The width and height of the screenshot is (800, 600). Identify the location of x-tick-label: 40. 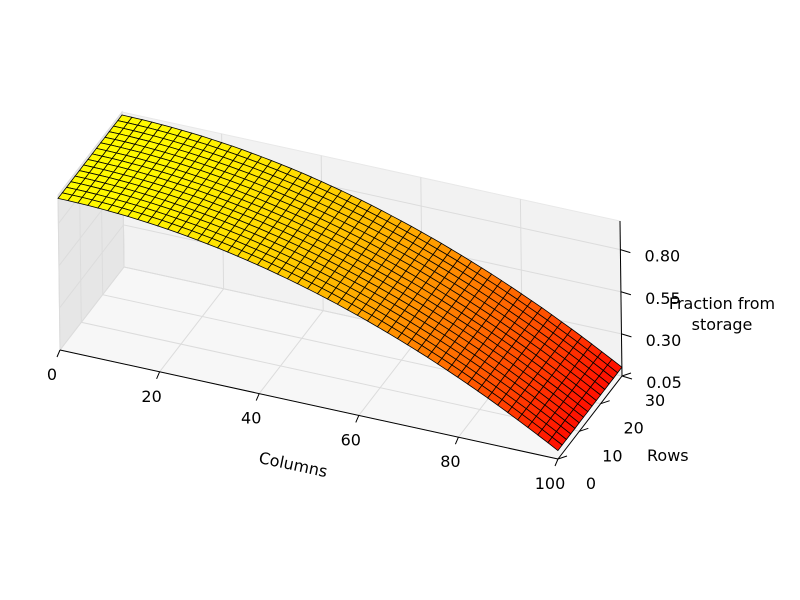
(251, 418).